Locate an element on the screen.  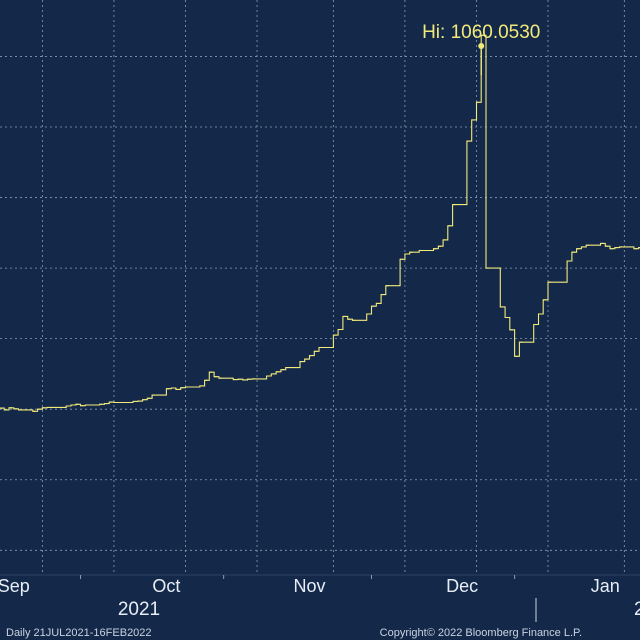
year-label-2022: 2 is located at coordinates (637, 609).